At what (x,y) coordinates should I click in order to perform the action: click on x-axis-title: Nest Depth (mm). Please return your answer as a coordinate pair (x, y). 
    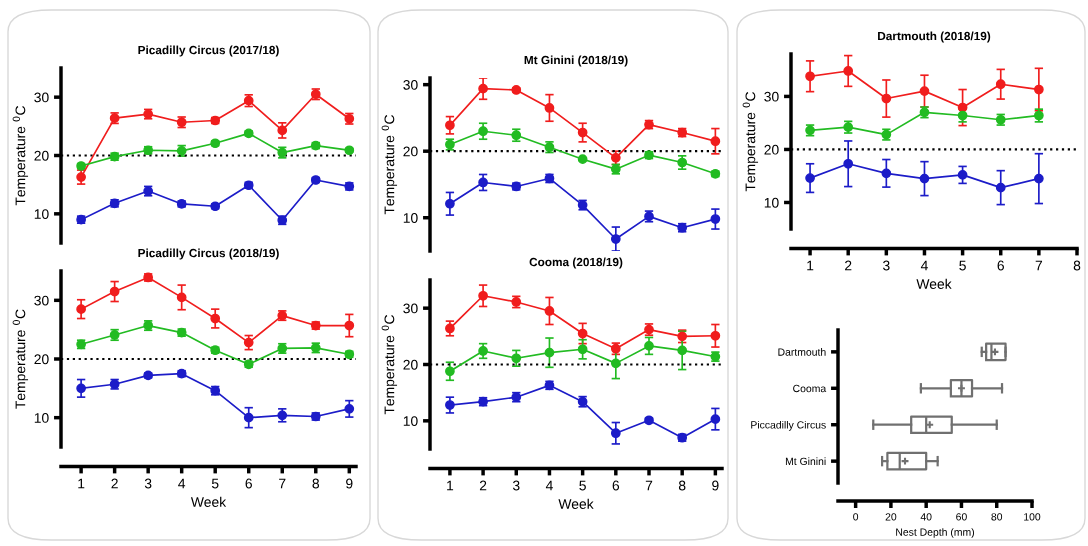
    Looking at the image, I should click on (935, 533).